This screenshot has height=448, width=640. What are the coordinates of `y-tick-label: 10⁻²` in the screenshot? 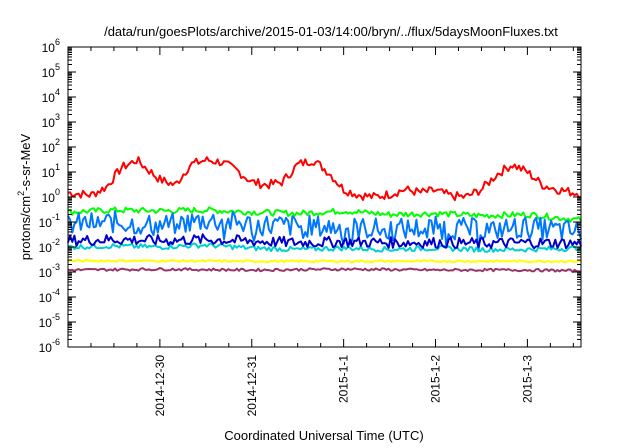 It's located at (49, 246).